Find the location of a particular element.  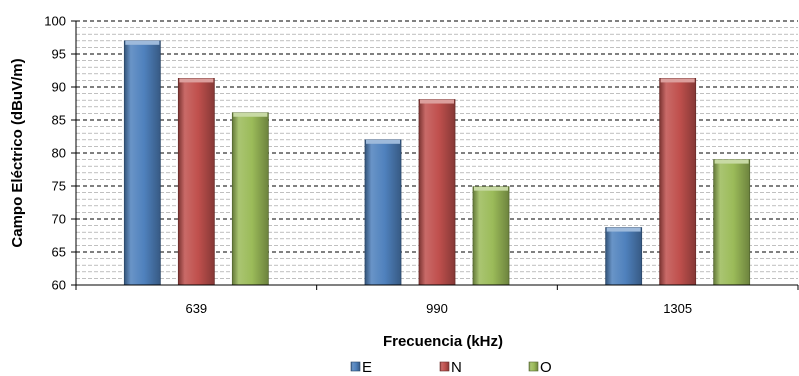

x-tick-label: 990 is located at coordinates (437, 308).